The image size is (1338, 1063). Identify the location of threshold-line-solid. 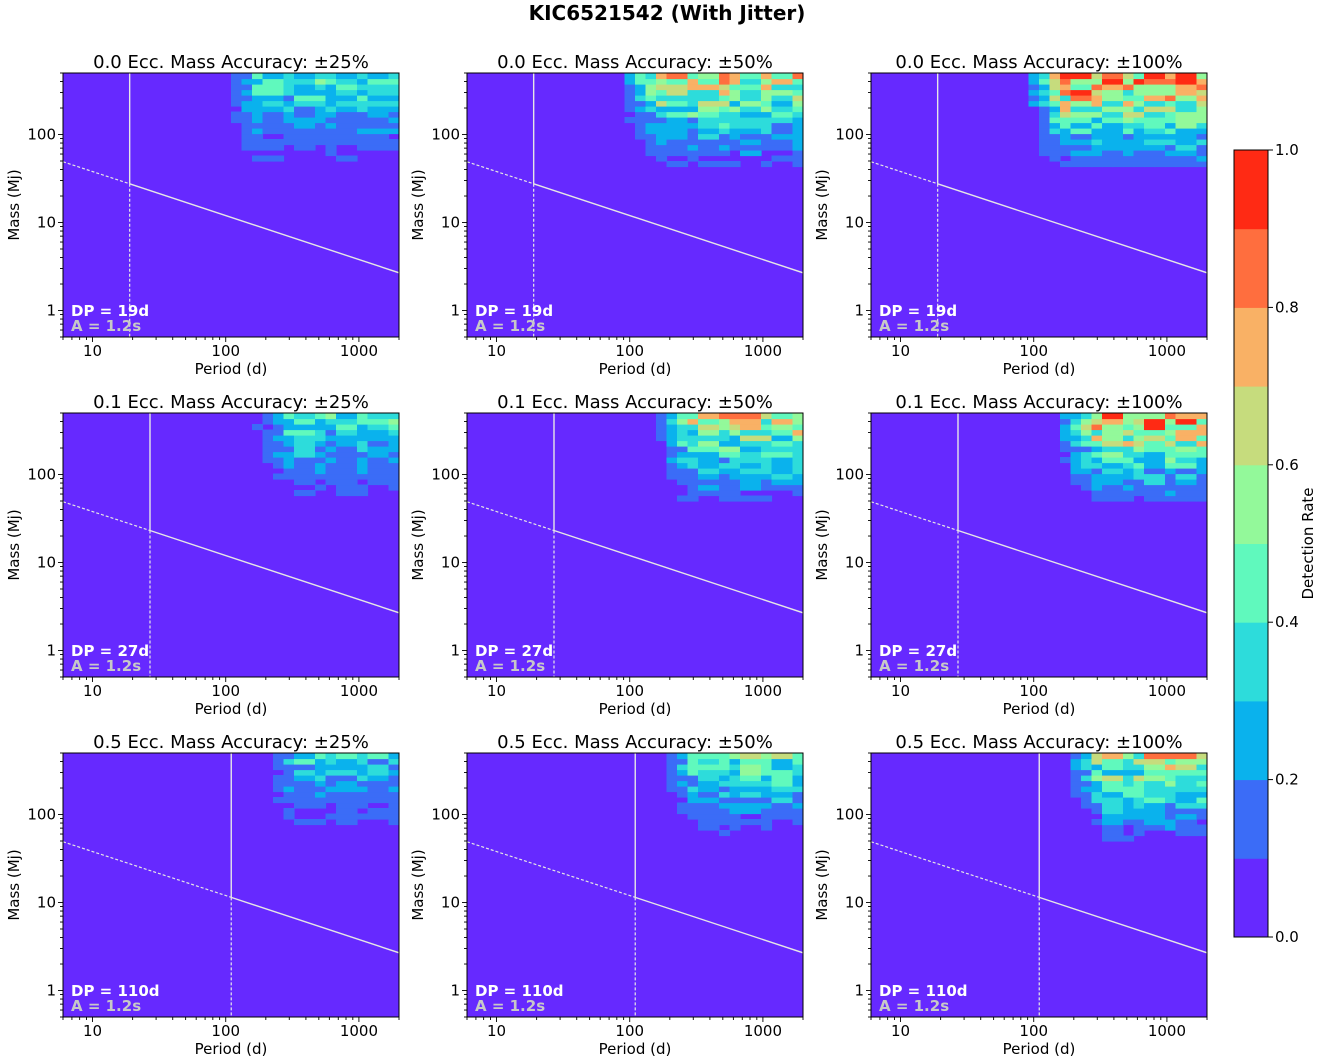
(678, 571).